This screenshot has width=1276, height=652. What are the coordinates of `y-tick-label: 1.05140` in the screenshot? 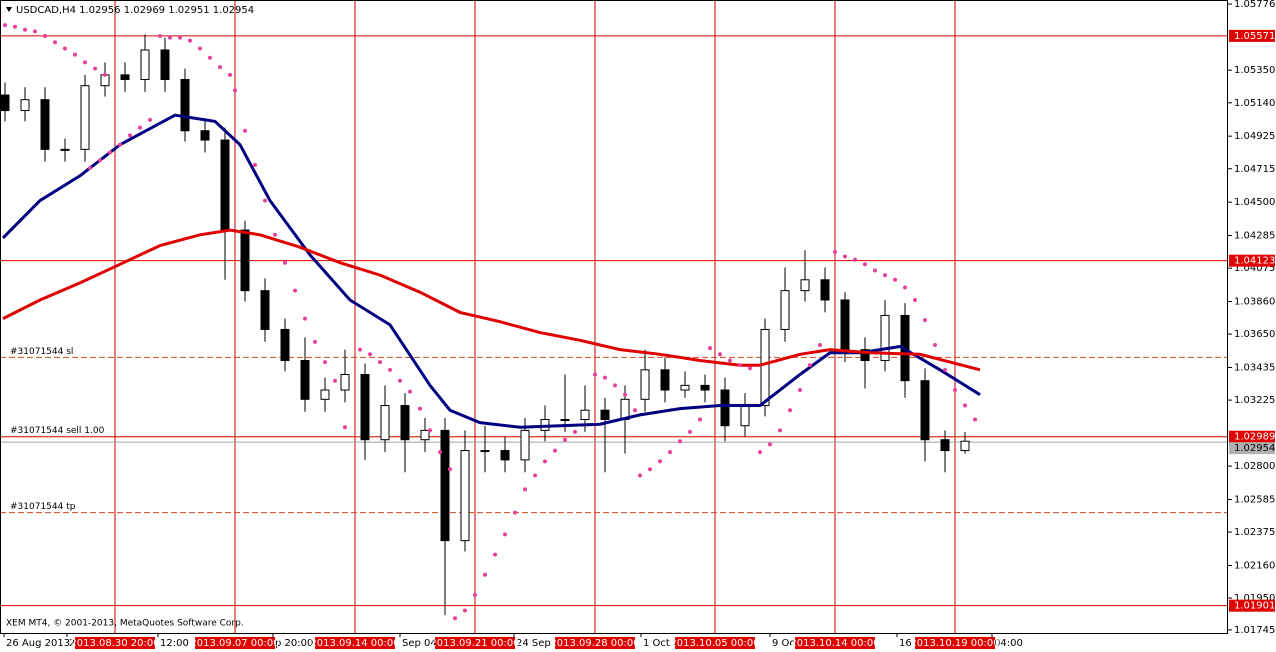 It's located at (1254, 103).